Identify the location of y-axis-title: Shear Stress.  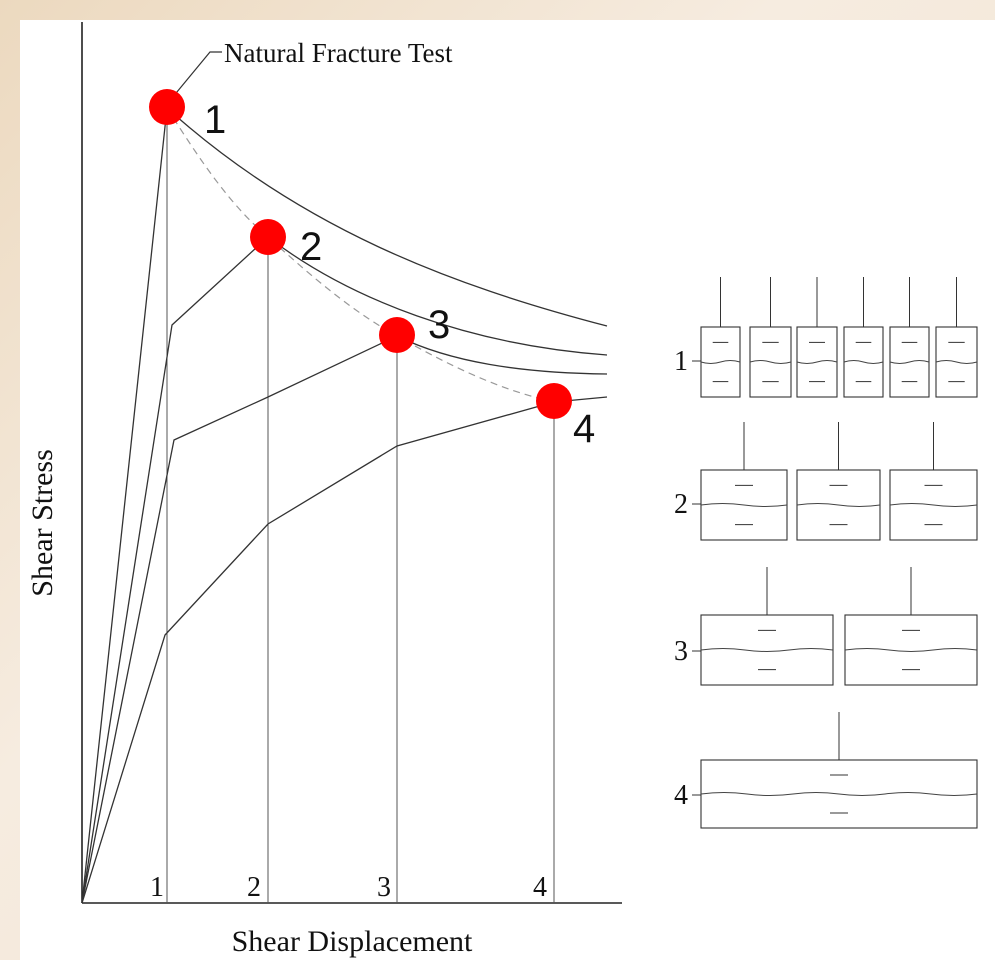
(42, 522).